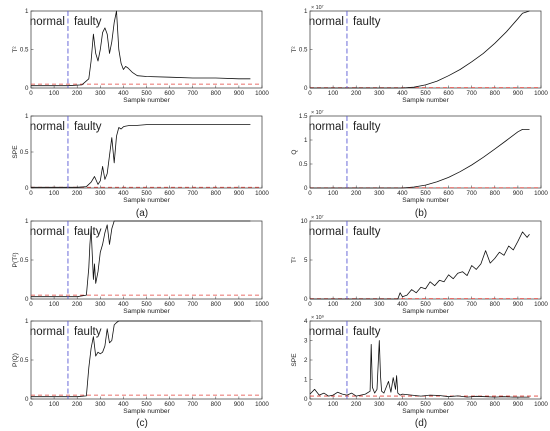 The image size is (550, 431). I want to click on y-axis-label: P(T²), so click(15, 259).